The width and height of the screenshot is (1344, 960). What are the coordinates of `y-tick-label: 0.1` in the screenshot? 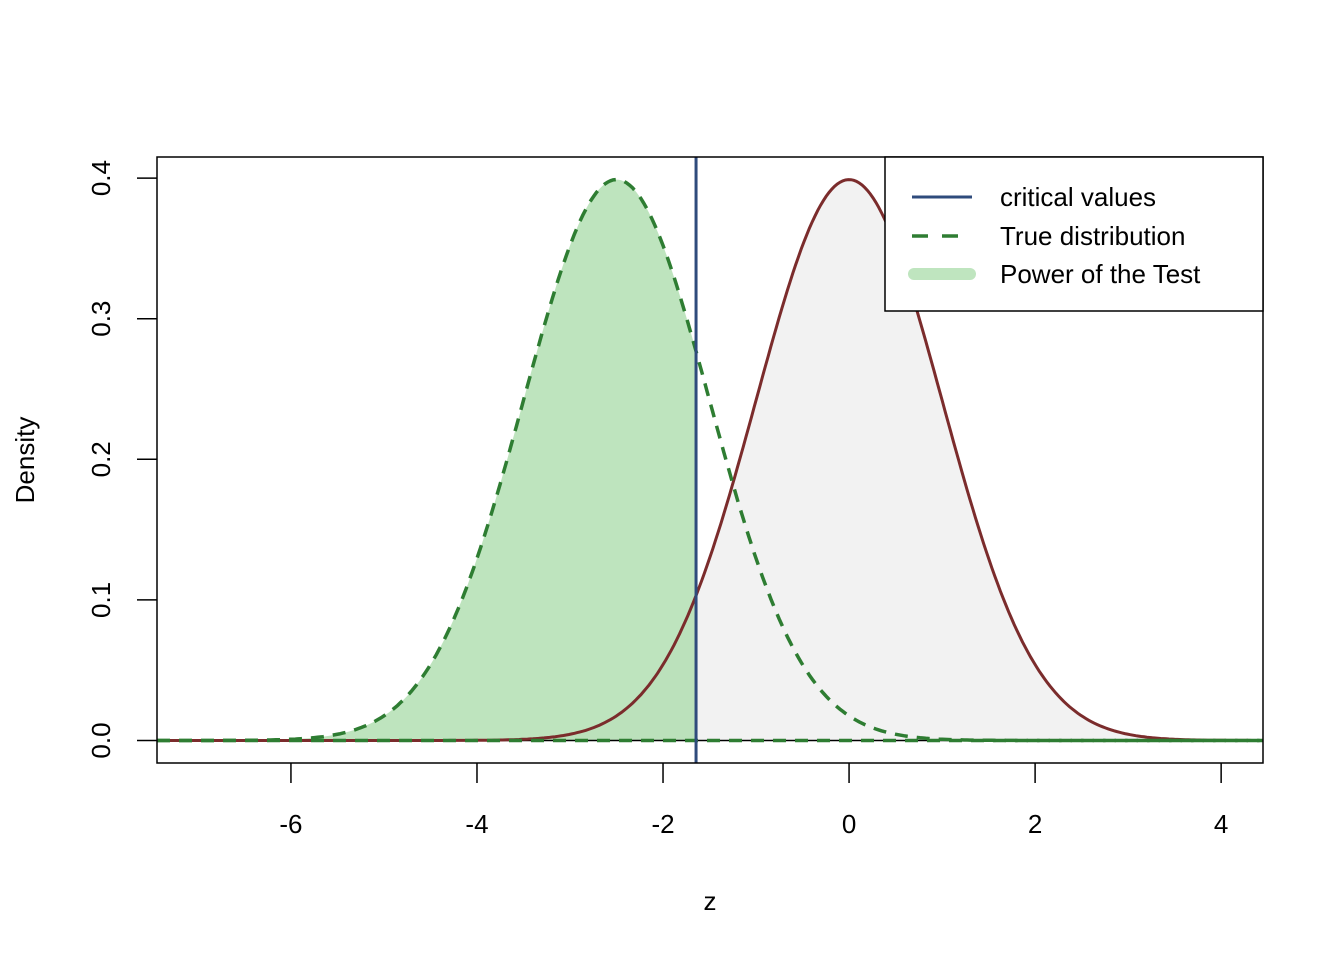 It's located at (101, 600).